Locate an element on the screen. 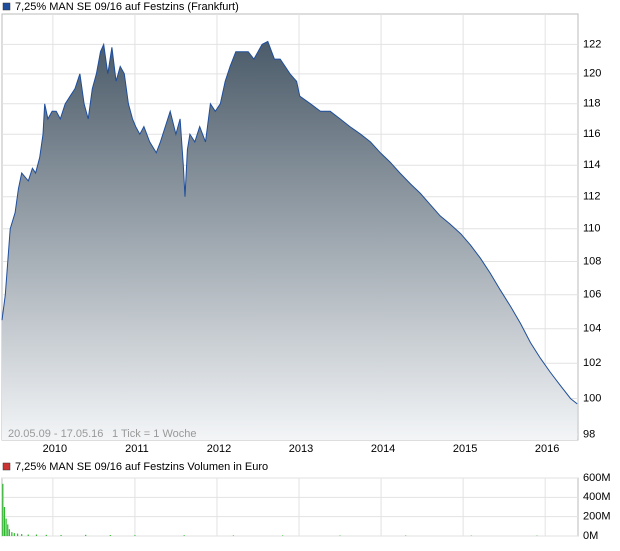 Image resolution: width=620 pixels, height=551 pixels. y-tick-label: 118 is located at coordinates (592, 104).